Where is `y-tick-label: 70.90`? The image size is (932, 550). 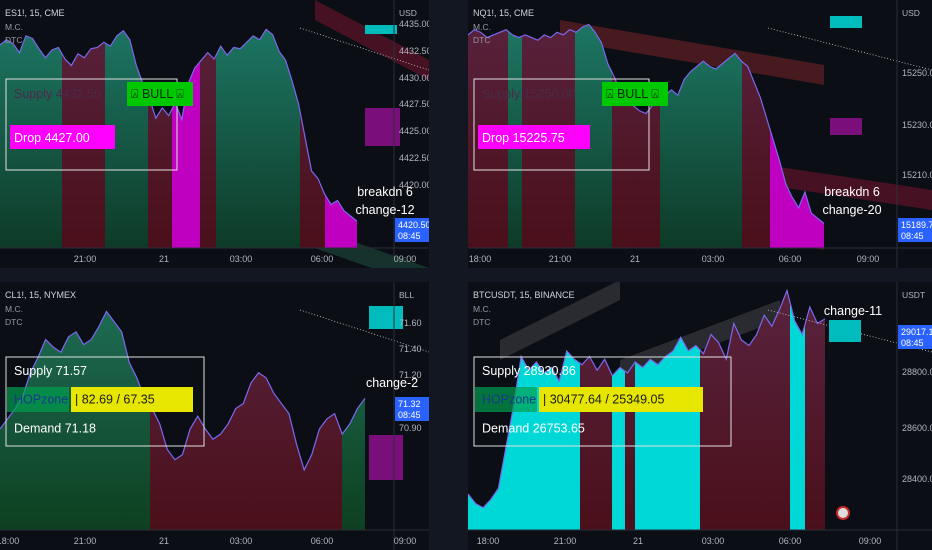
y-tick-label: 70.90 is located at coordinates (410, 428).